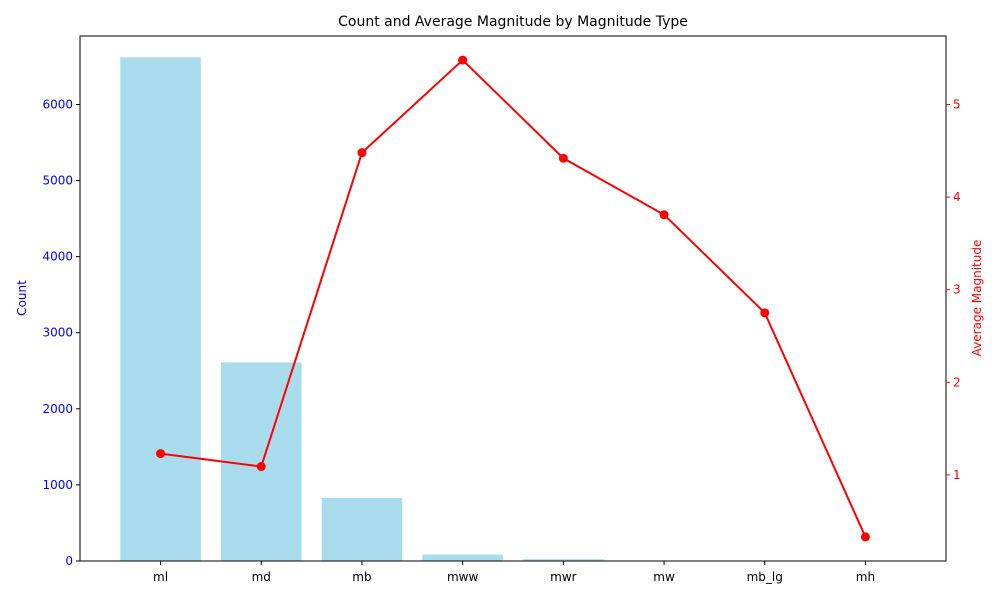 The width and height of the screenshot is (1000, 600). Describe the element at coordinates (160, 577) in the screenshot. I see `x-tick-label-ml: ml` at that location.